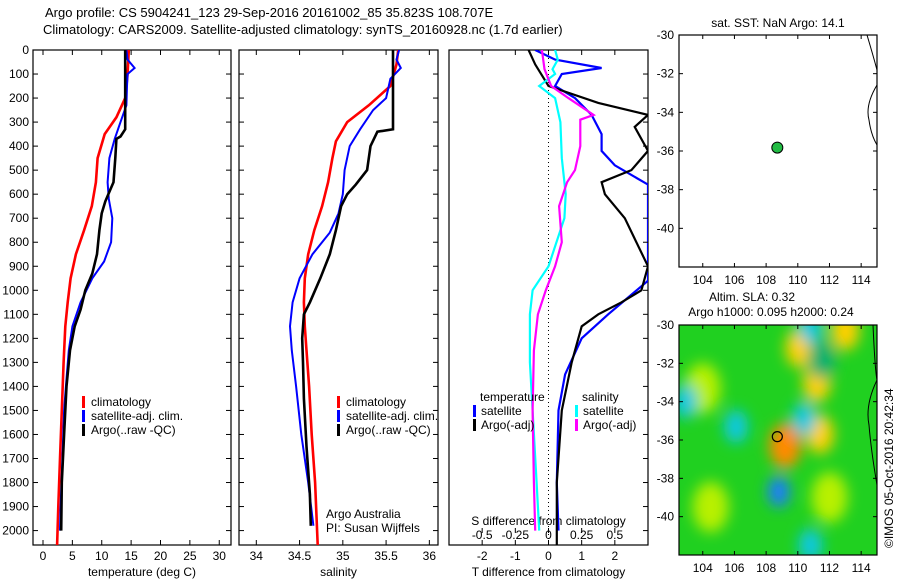  What do you see at coordinates (386, 556) in the screenshot?
I see `x-tick-label: 35.5` at bounding box center [386, 556].